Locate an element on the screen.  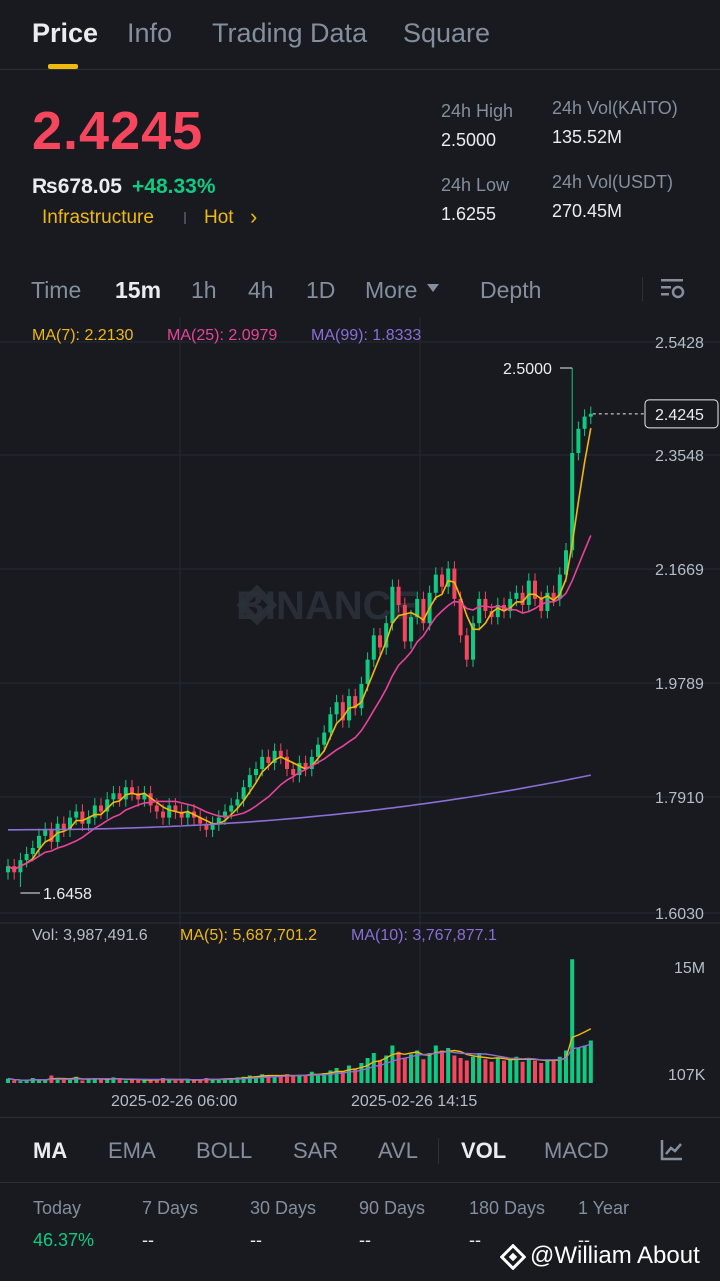
vol-base-label: 24h Vol(KAITO) is located at coordinates (615, 108).